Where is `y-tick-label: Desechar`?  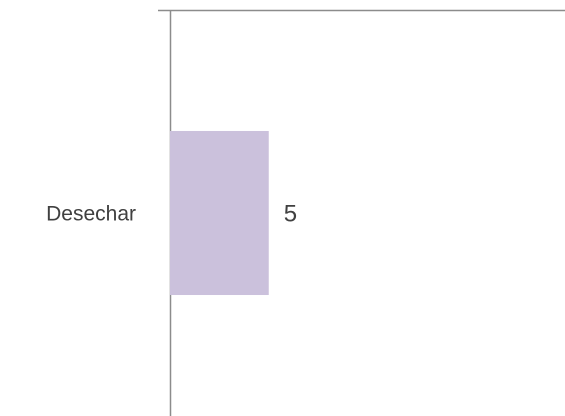 y-tick-label: Desechar is located at coordinates (91, 214).